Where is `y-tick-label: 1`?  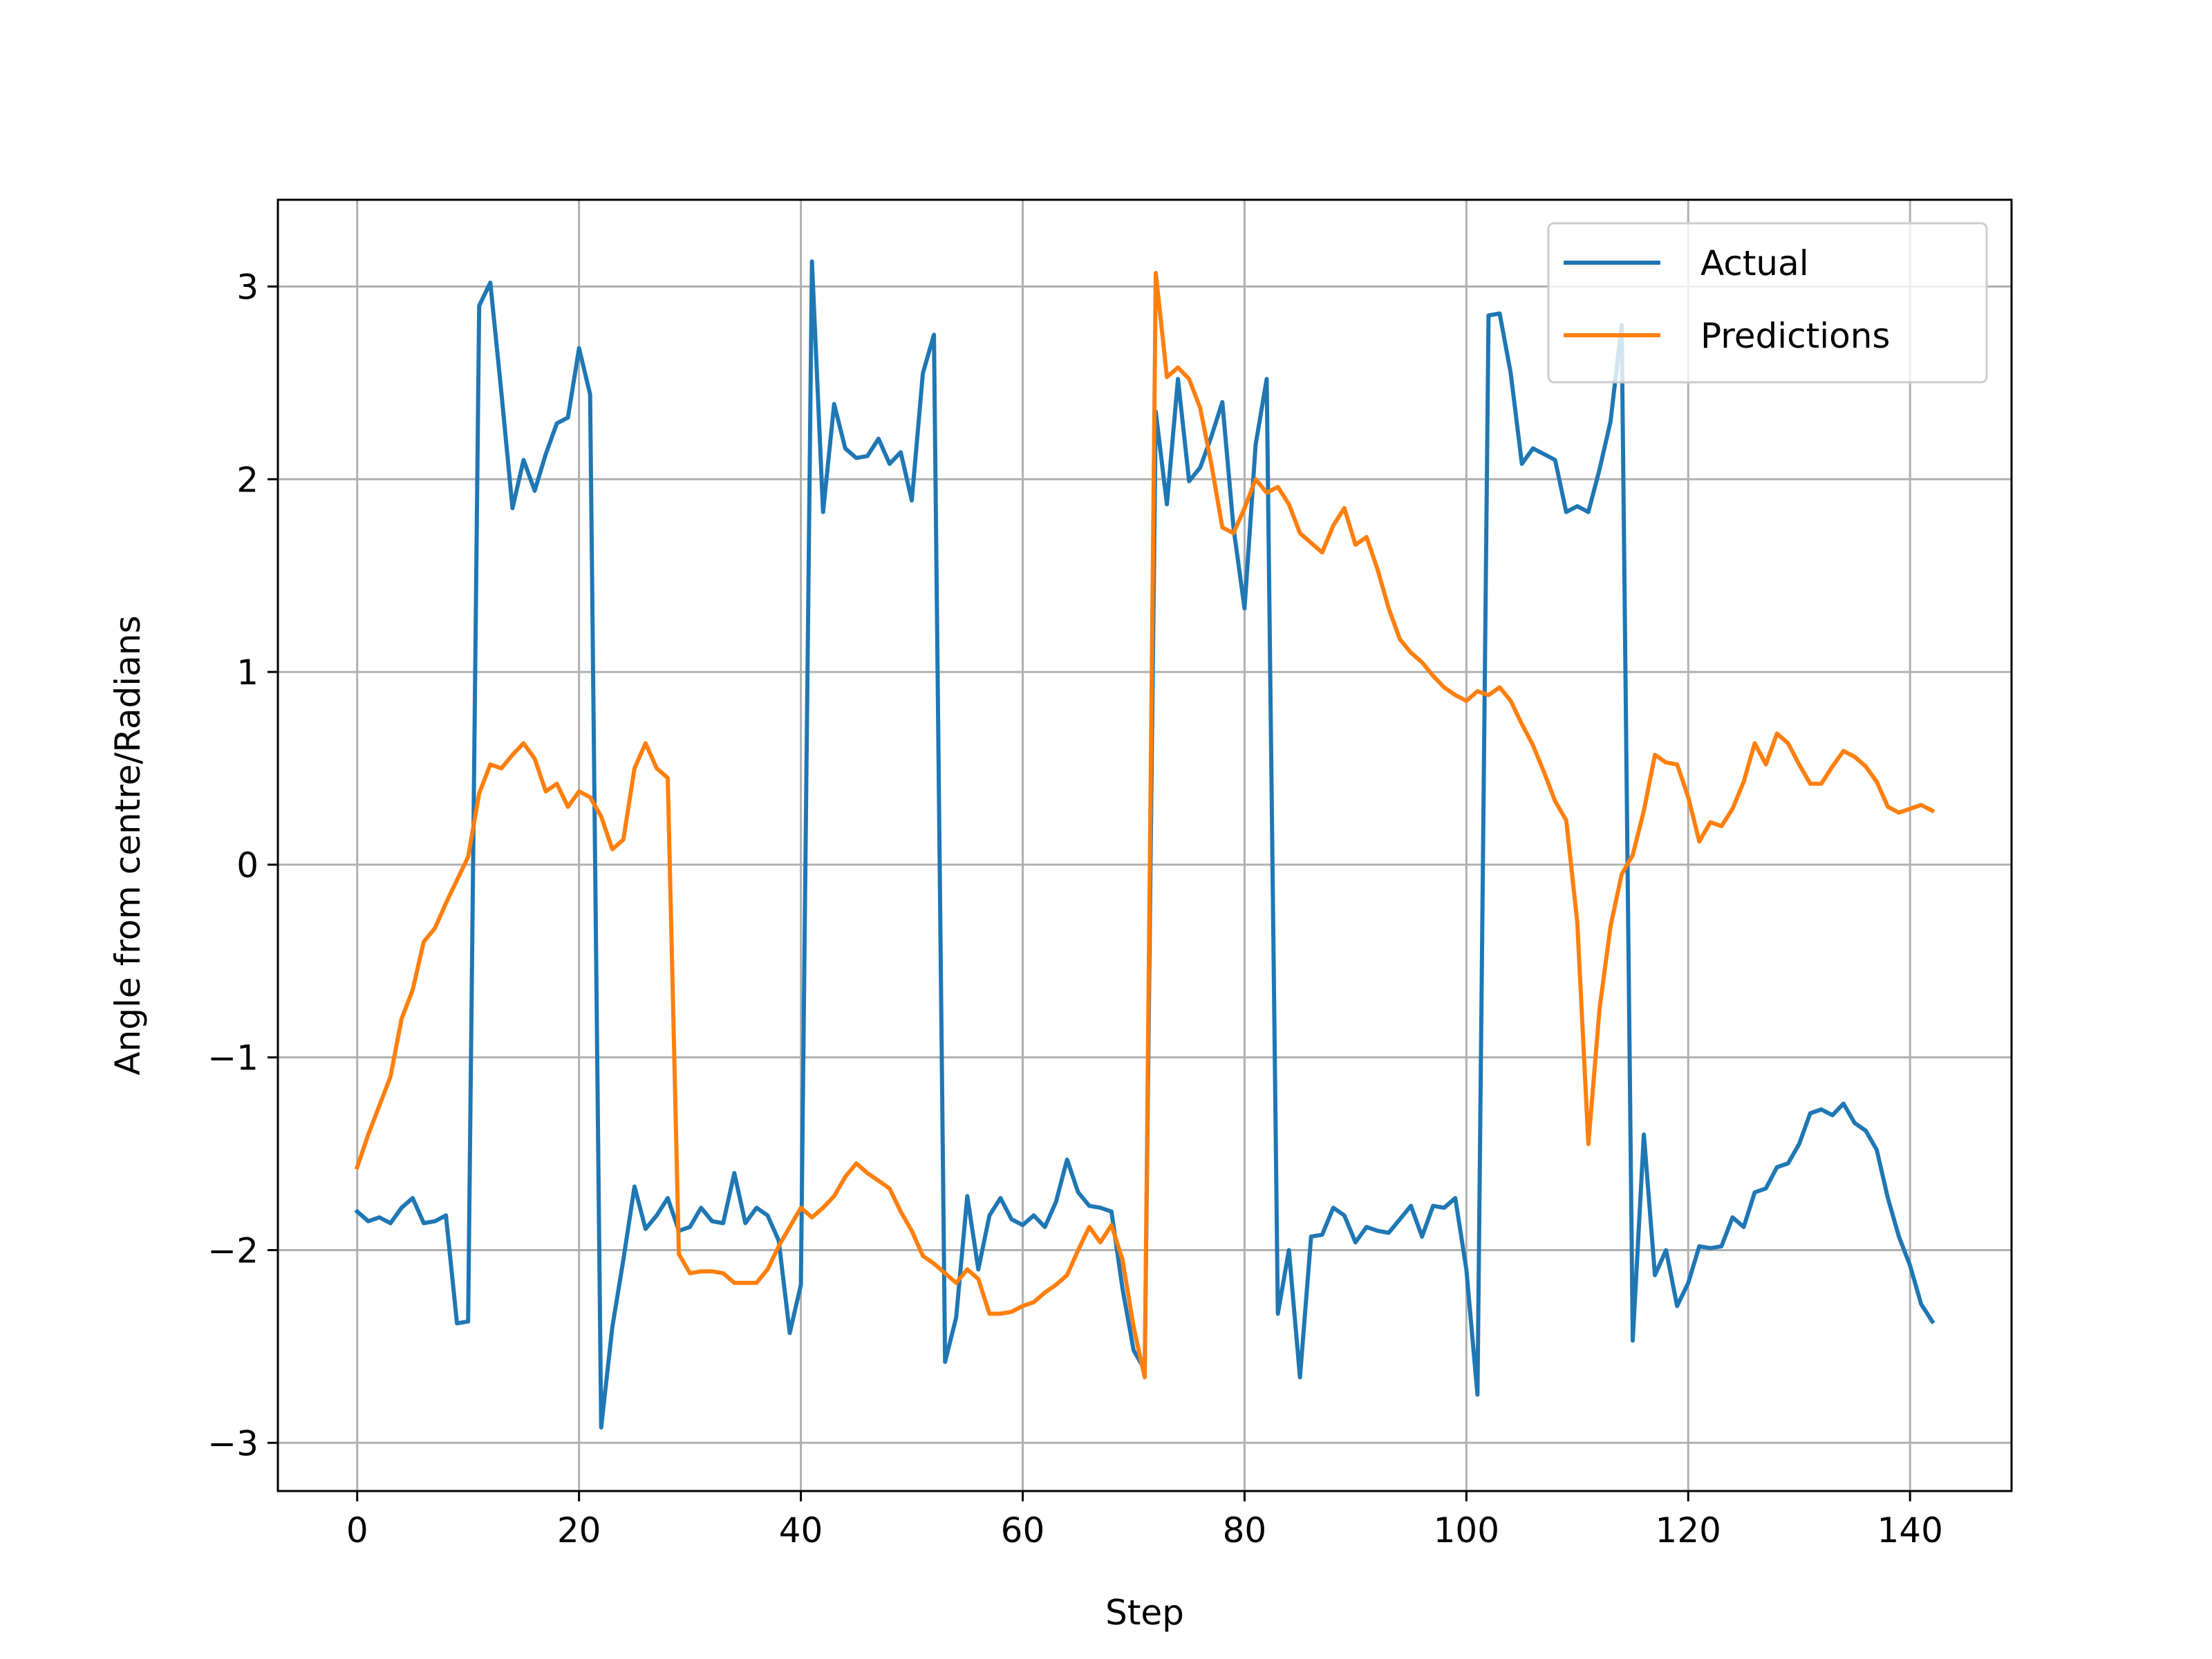
y-tick-label: 1 is located at coordinates (248, 673).